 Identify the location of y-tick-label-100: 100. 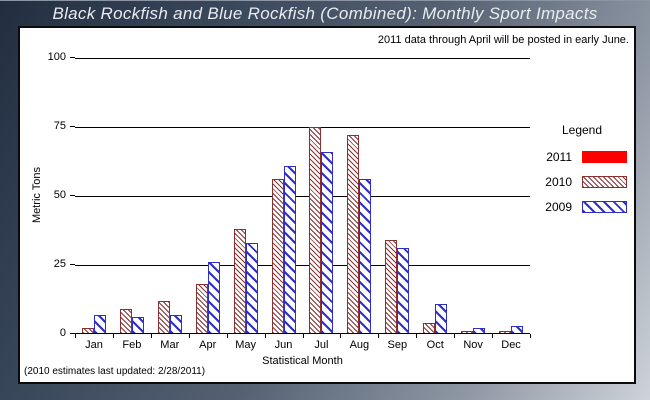
(56, 57).